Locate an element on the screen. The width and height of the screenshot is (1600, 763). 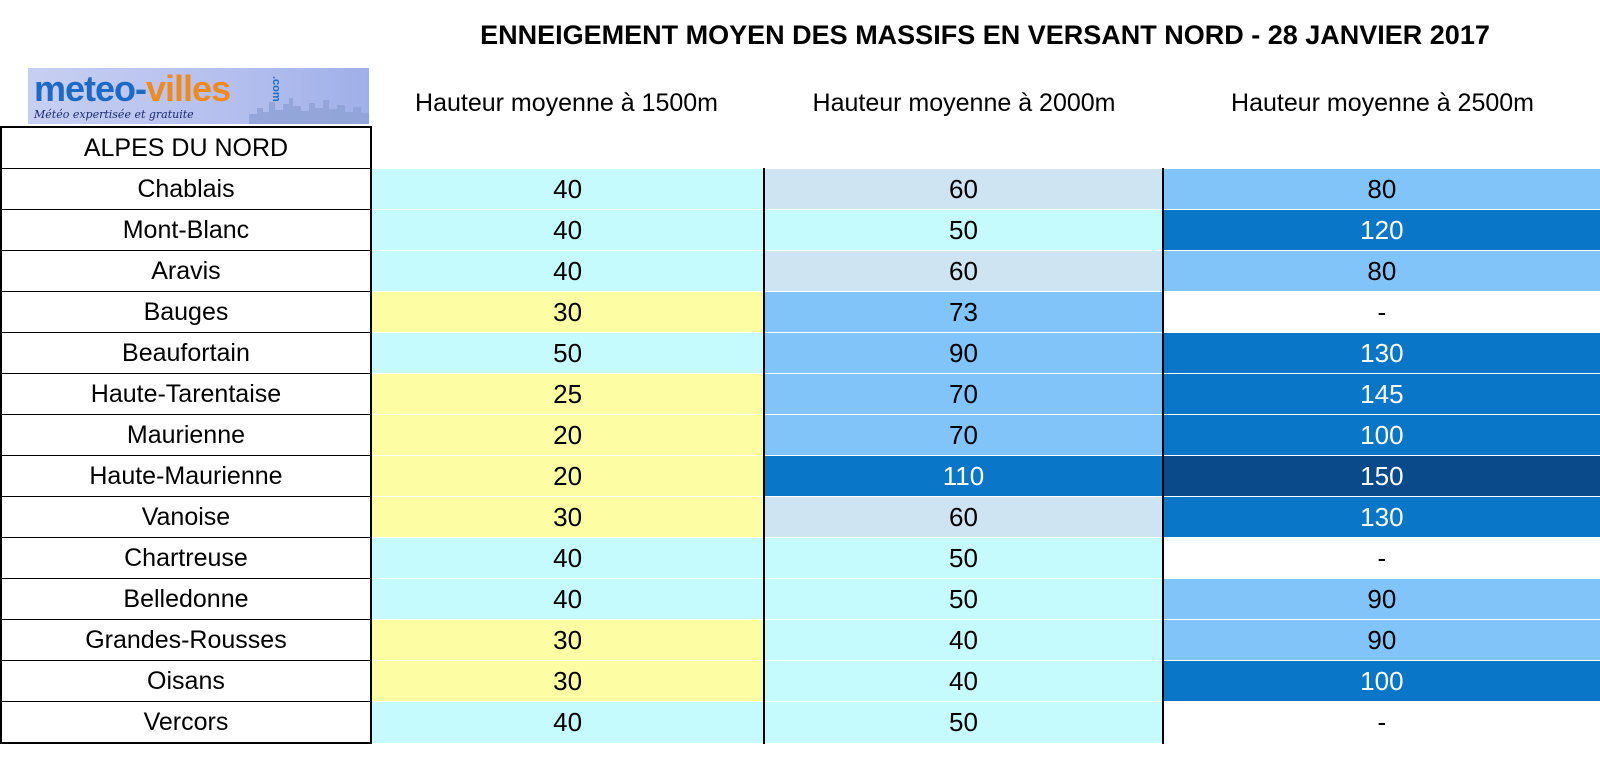
massif-name: Haute-Maurienne is located at coordinates (186, 476).